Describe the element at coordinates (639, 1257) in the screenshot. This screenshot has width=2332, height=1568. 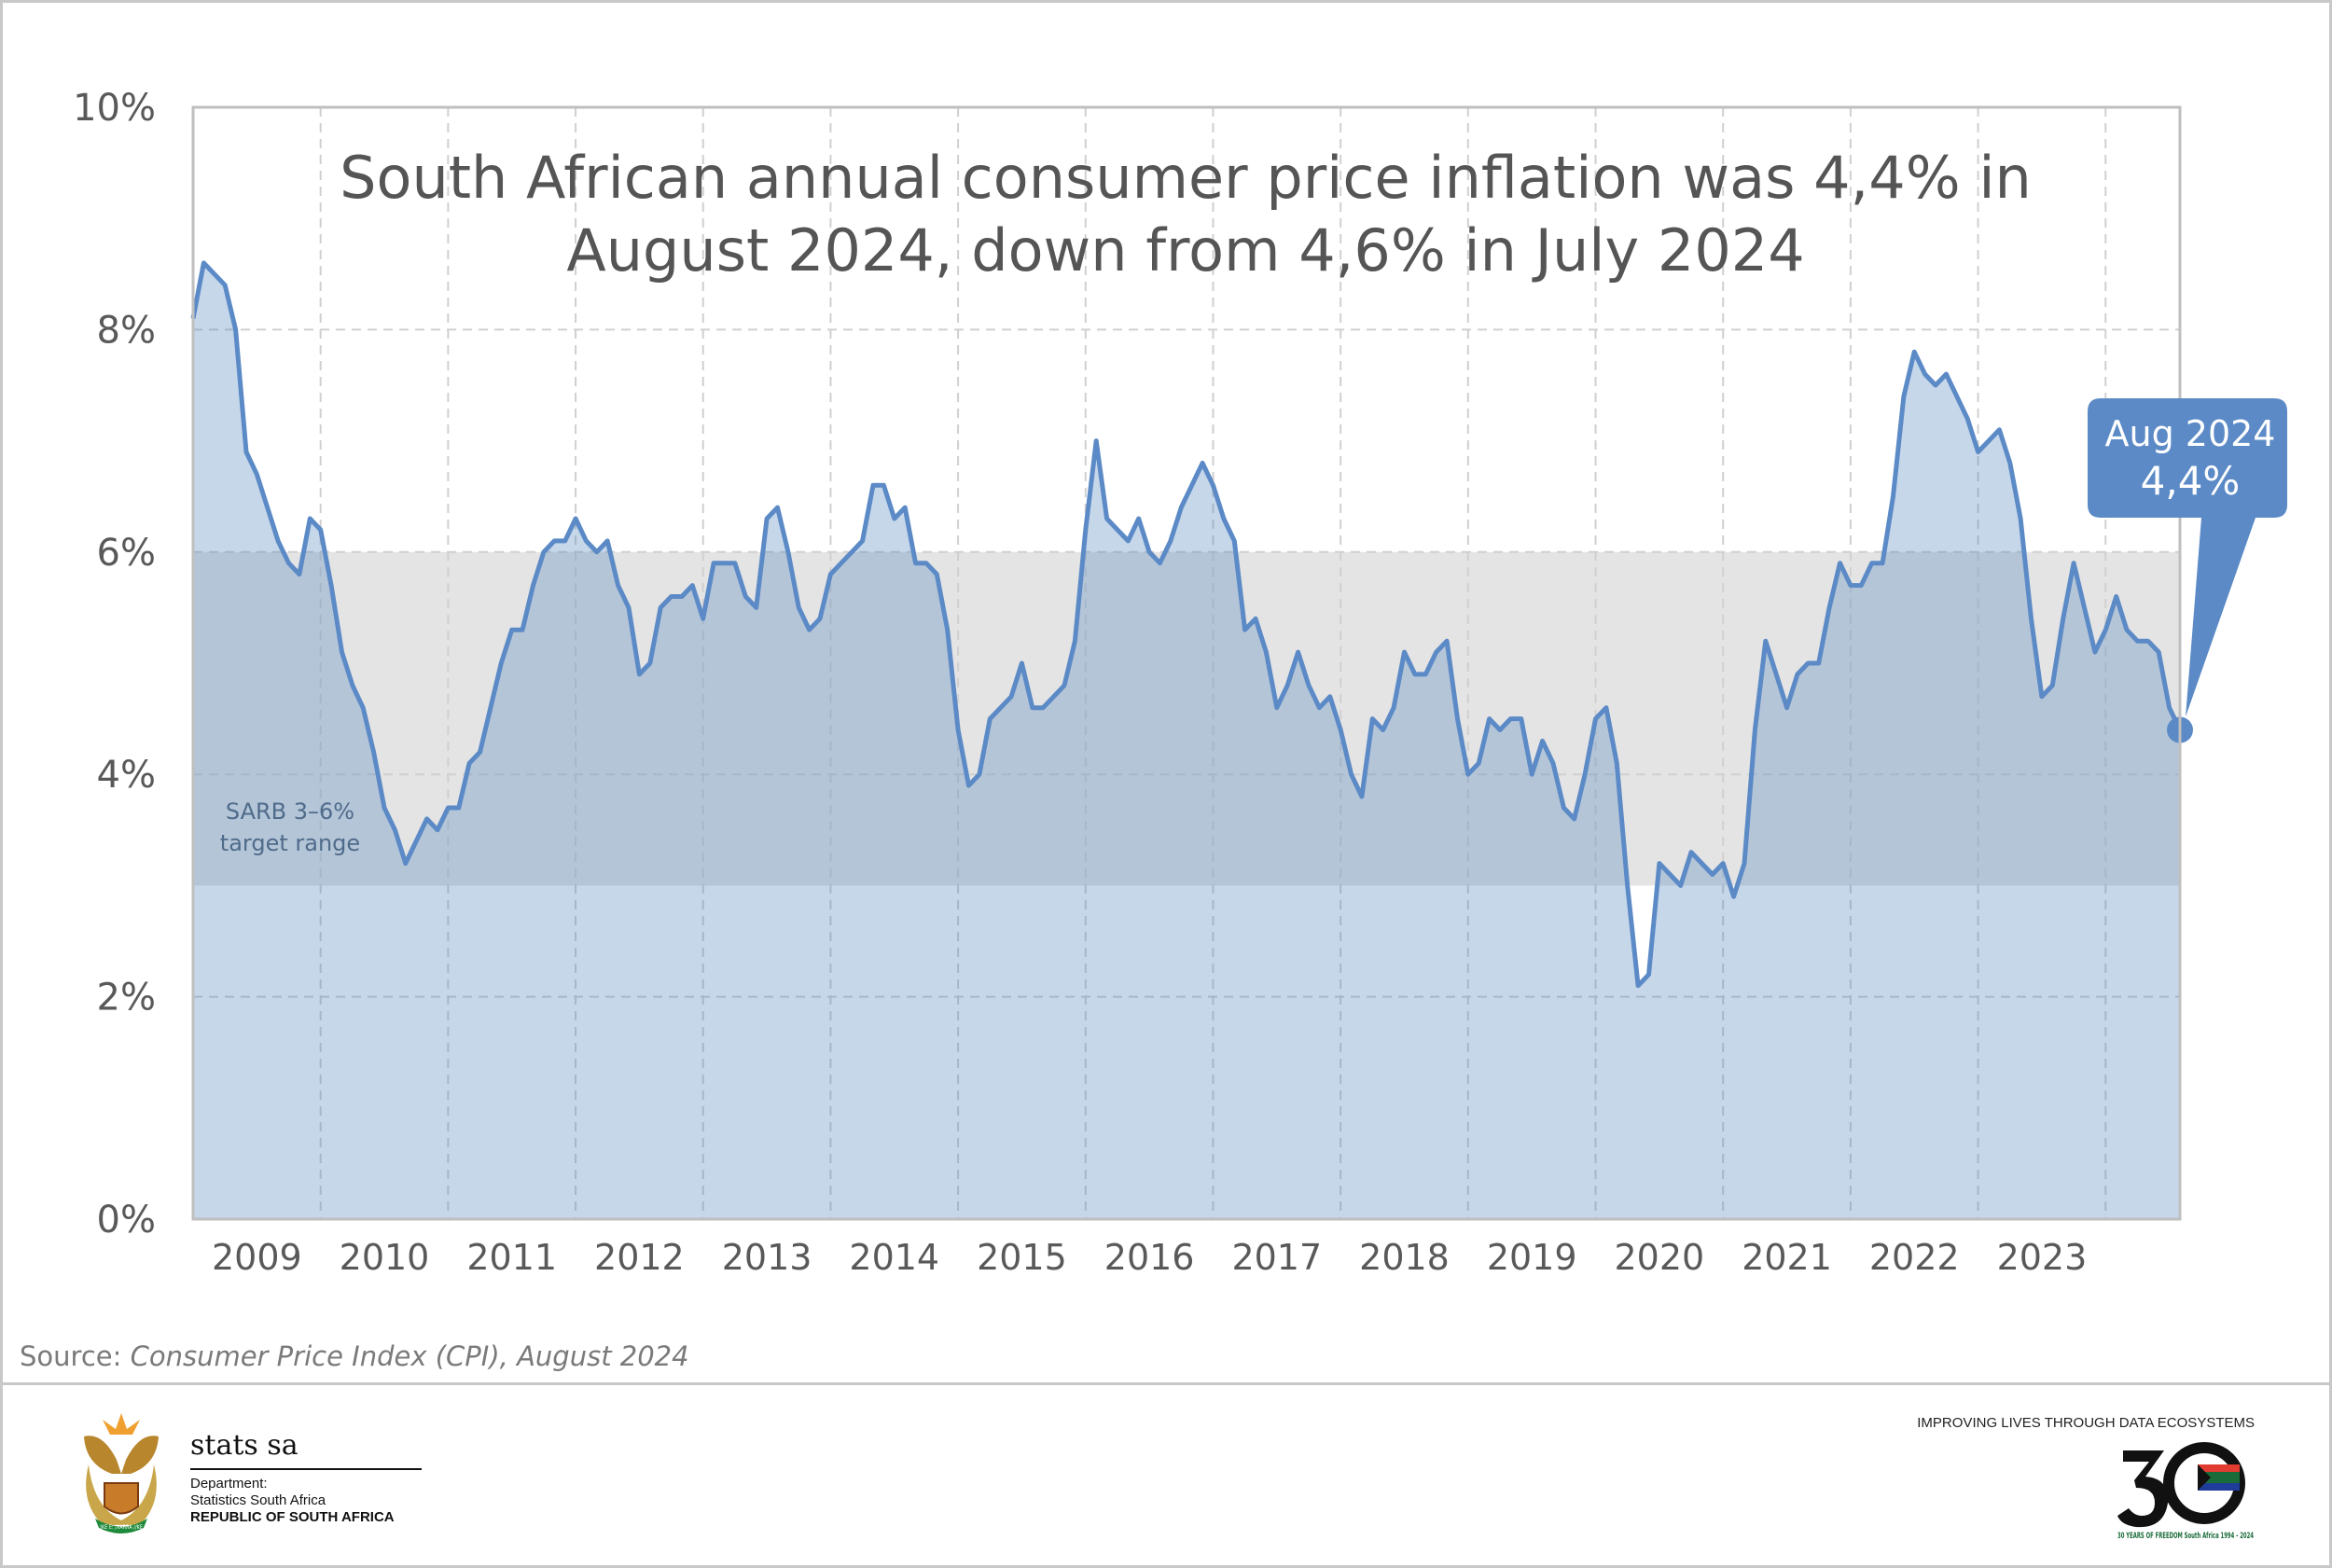
I see `x-tick-label: 2012` at that location.